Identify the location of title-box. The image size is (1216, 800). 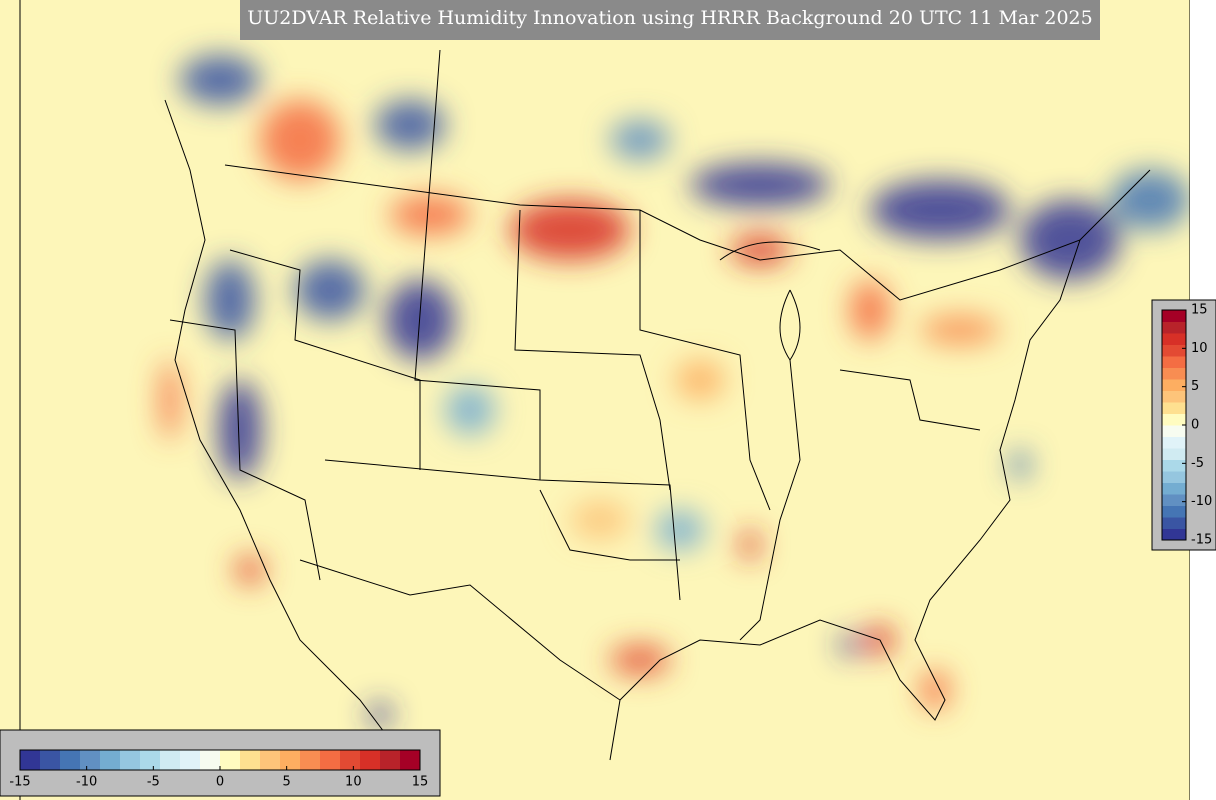
(670, 20).